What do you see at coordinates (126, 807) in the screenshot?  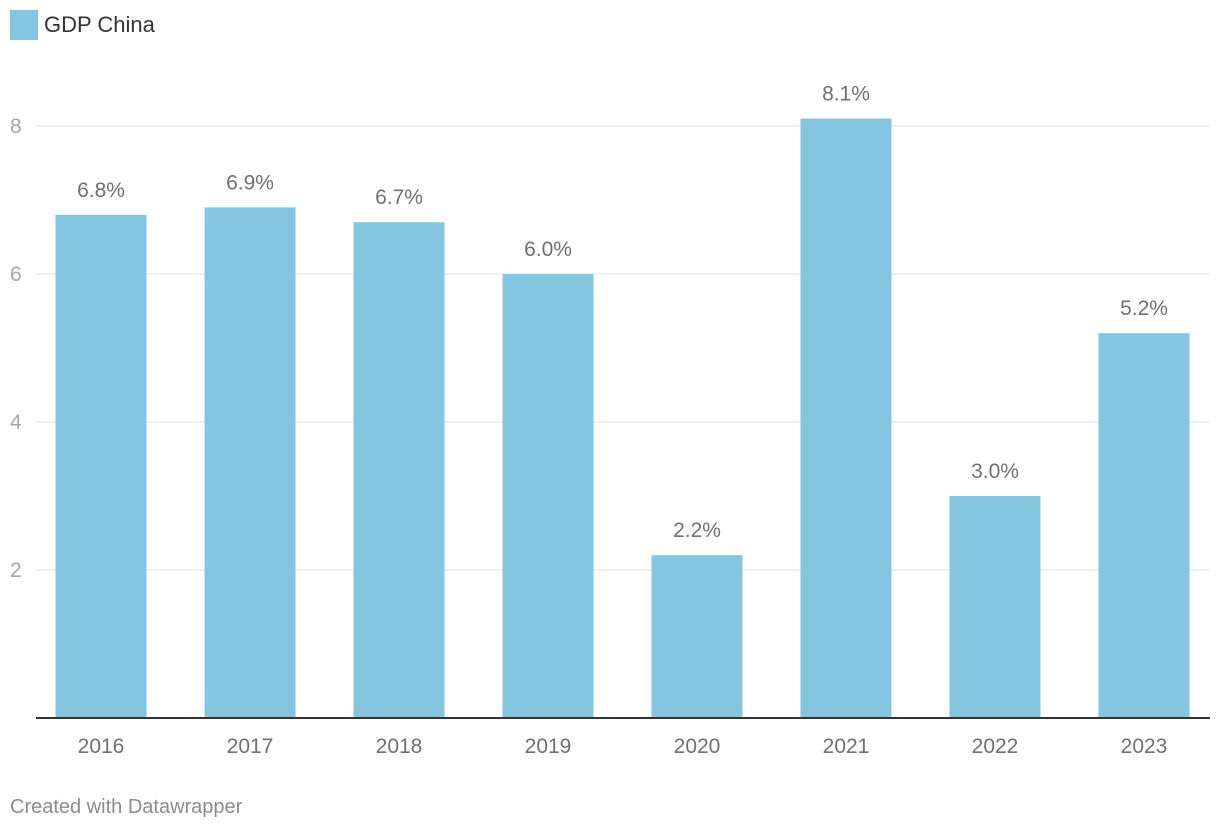 I see `footer-credit: Created with Datawrapper` at bounding box center [126, 807].